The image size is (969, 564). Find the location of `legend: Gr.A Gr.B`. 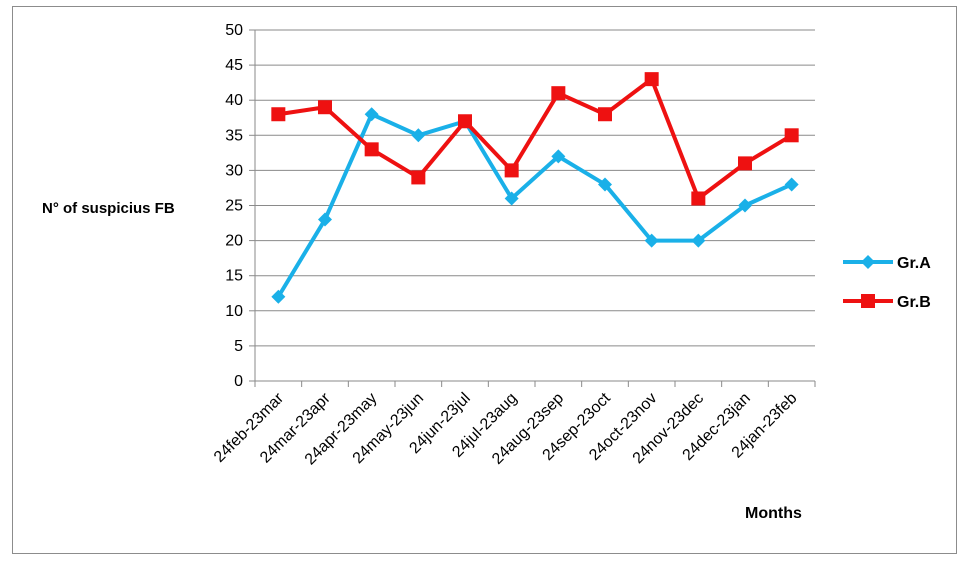

legend: Gr.A Gr.B is located at coordinates (887, 283).